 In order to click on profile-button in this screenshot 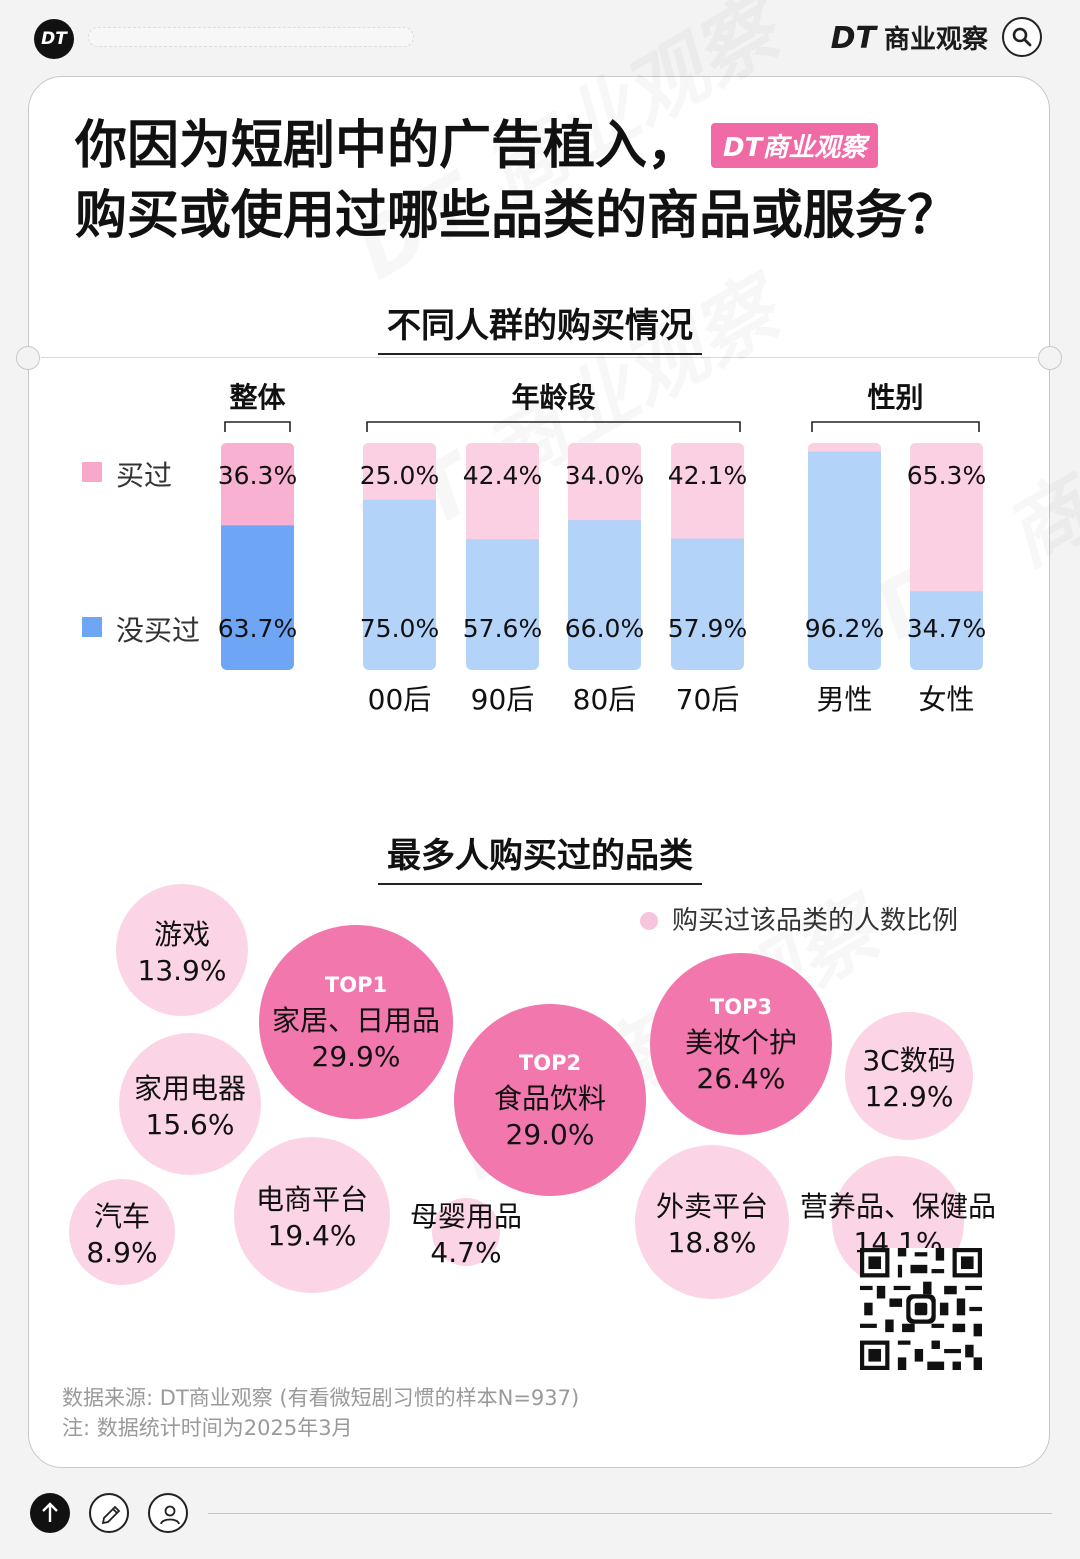, I will do `click(168, 1513)`.